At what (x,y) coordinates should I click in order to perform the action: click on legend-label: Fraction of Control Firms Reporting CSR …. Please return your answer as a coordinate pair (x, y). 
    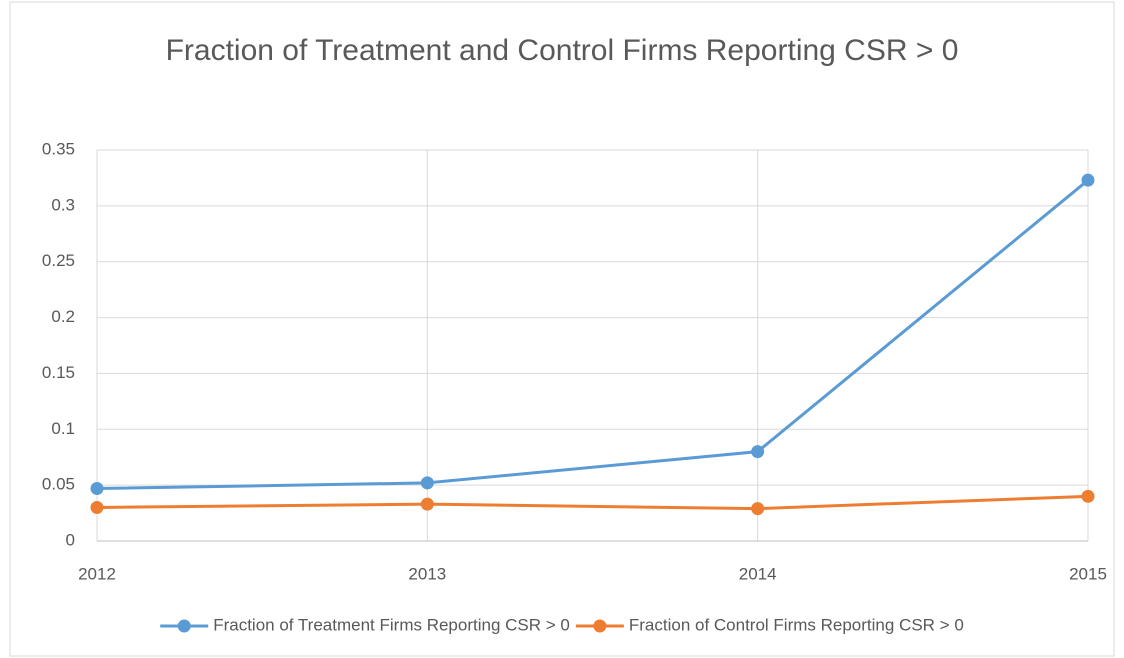
    Looking at the image, I should click on (796, 624).